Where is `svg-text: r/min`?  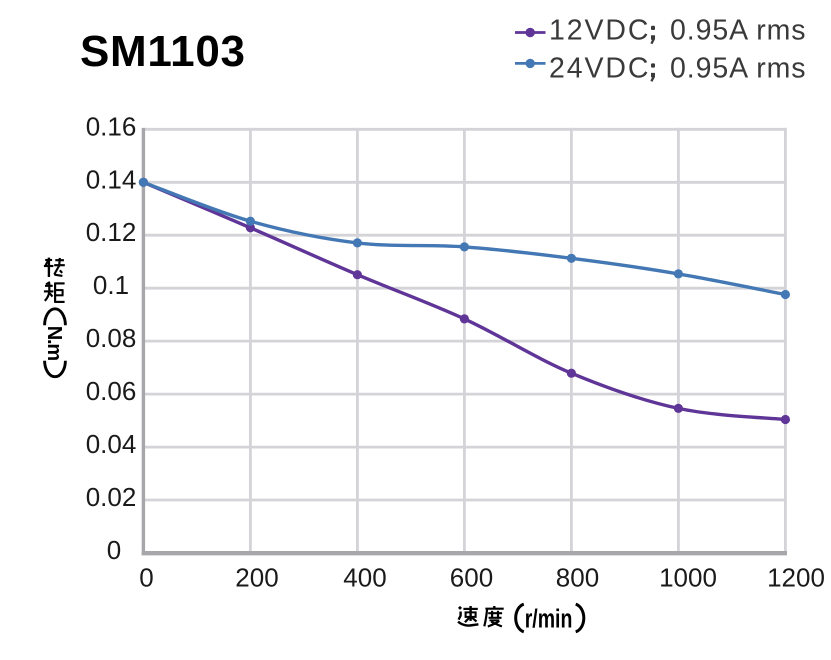
svg-text: r/min is located at coordinates (549, 618).